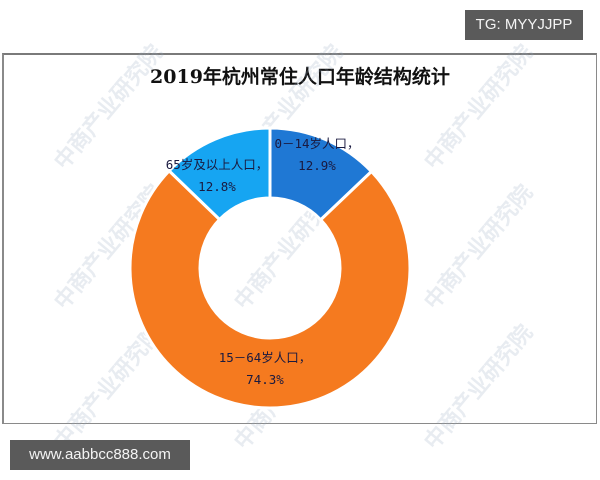  Describe the element at coordinates (265, 357) in the screenshot. I see `slice-label-name: 15－64岁人口，` at that location.